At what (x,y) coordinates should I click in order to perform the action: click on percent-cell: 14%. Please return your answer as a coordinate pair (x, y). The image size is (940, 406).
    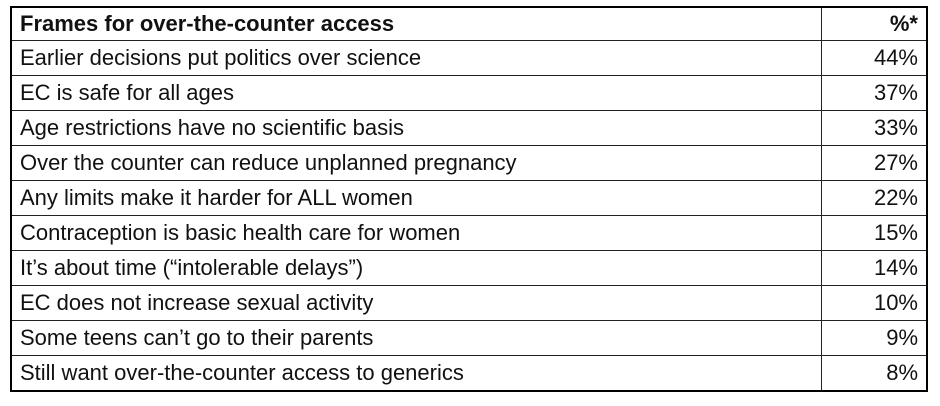
    Looking at the image, I should click on (874, 268).